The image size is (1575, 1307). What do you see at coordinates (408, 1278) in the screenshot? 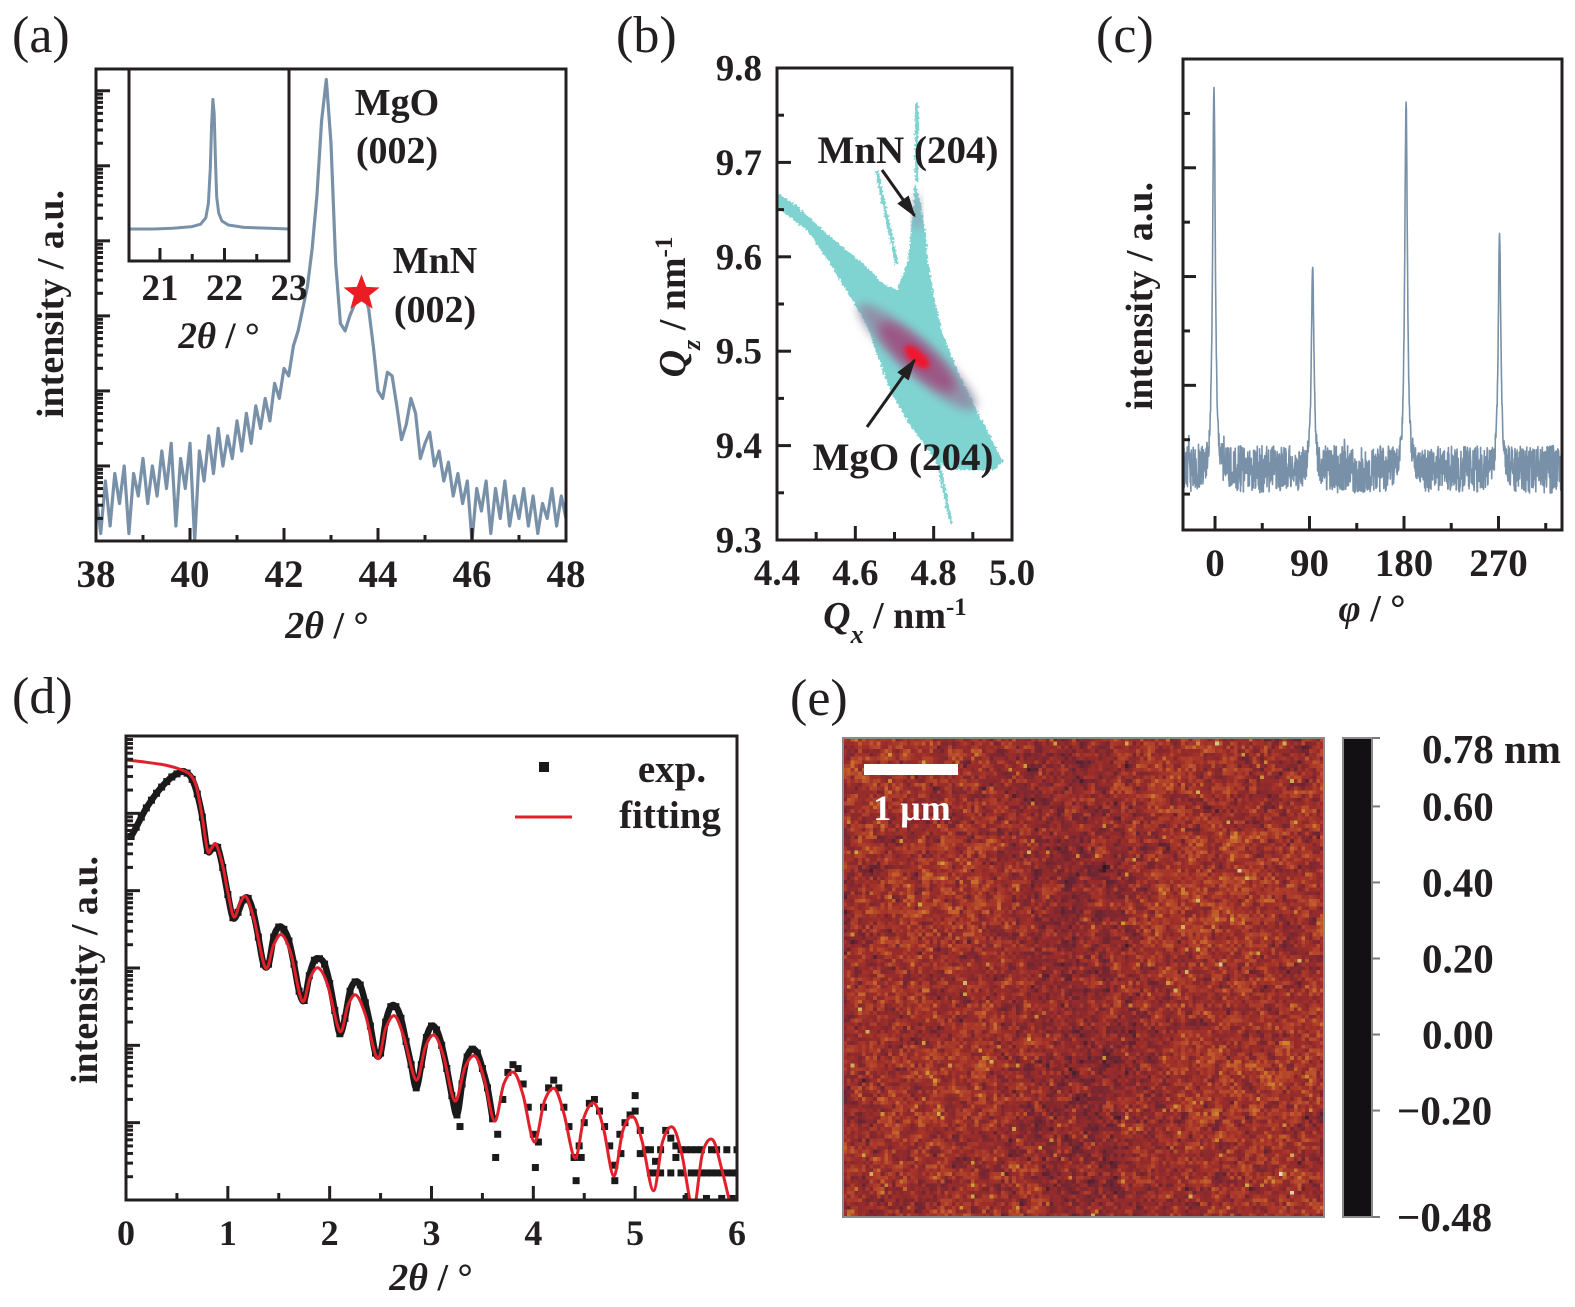
I see `x-axis-symbol: 2θ` at bounding box center [408, 1278].